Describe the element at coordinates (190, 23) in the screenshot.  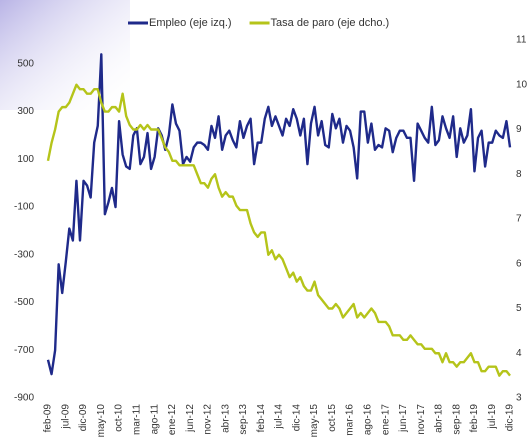
I see `legend-label: Empleo (eje izq.)` at that location.